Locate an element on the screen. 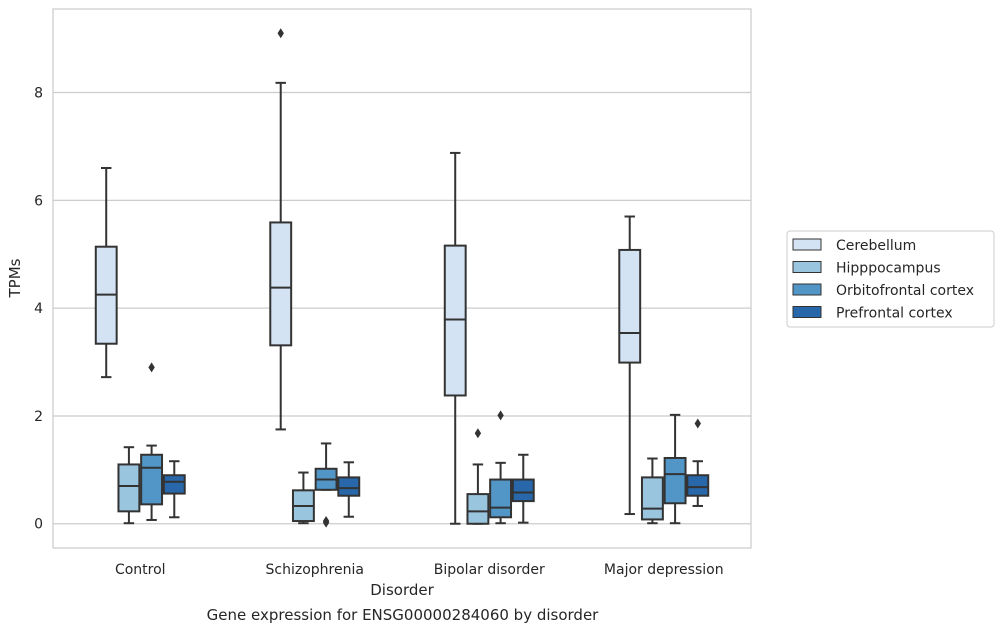 This screenshot has height=634, width=1003. x-tick-label: Control is located at coordinates (140, 570).